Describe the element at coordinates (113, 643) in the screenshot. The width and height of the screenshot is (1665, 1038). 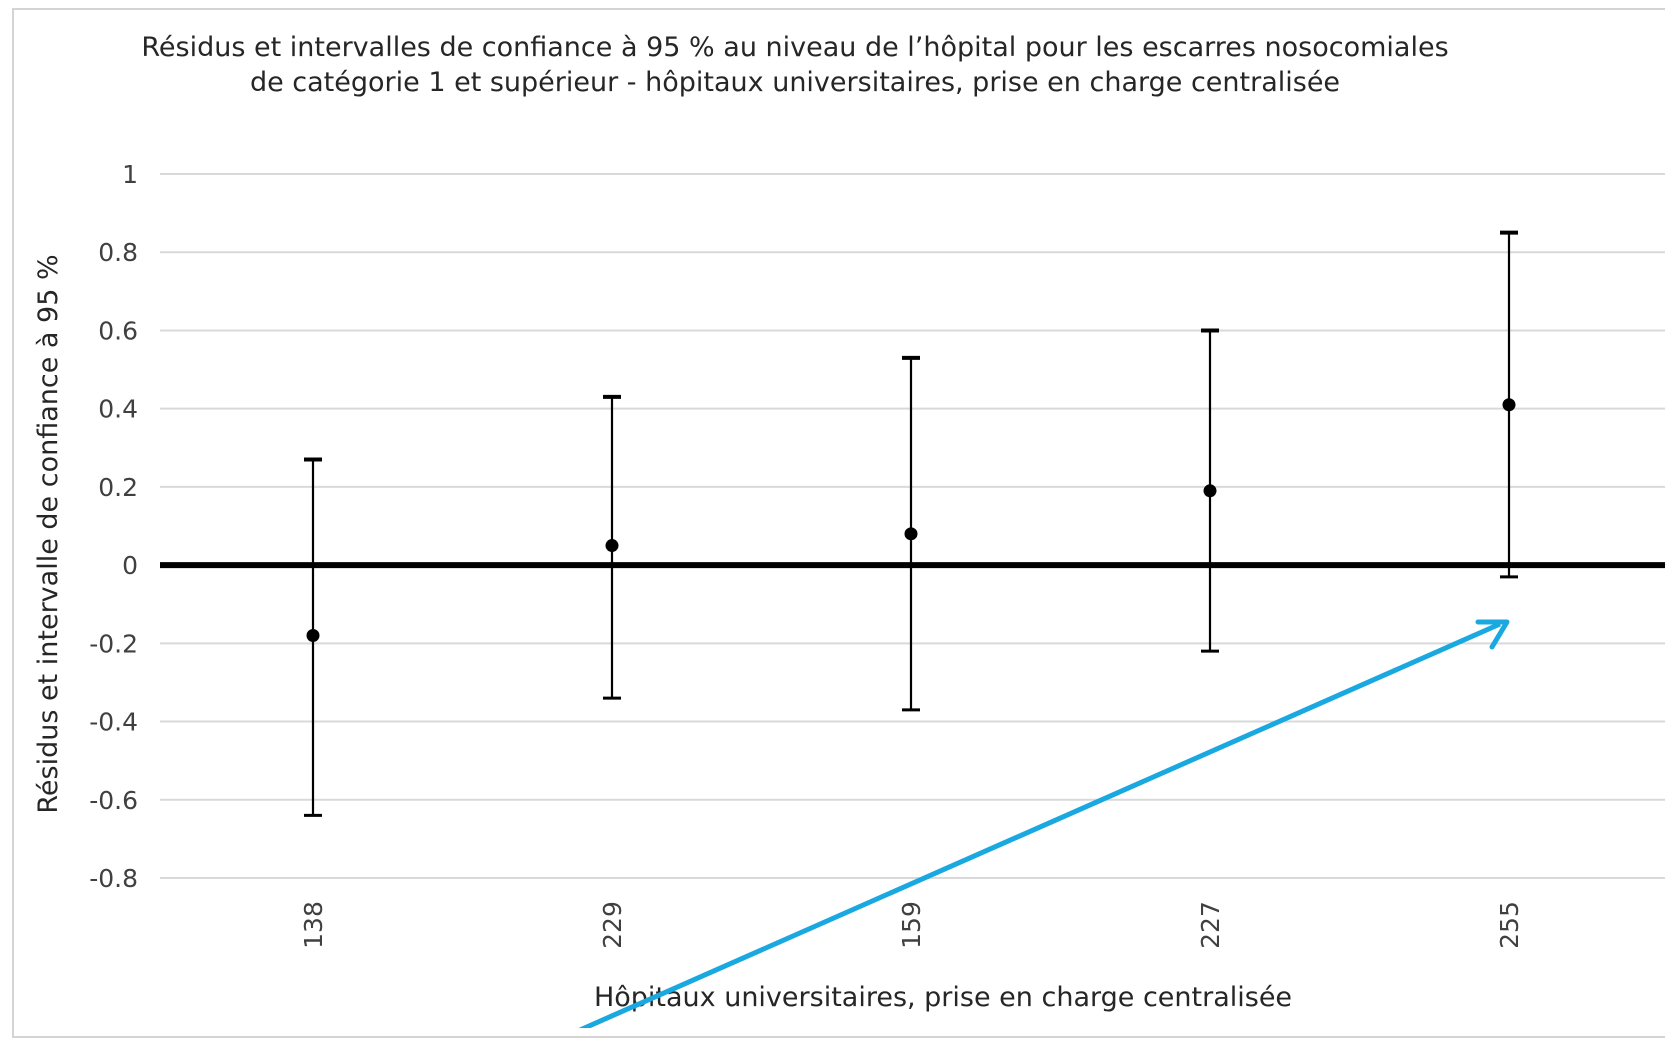
I see `y-tick-label: -0.2` at that location.